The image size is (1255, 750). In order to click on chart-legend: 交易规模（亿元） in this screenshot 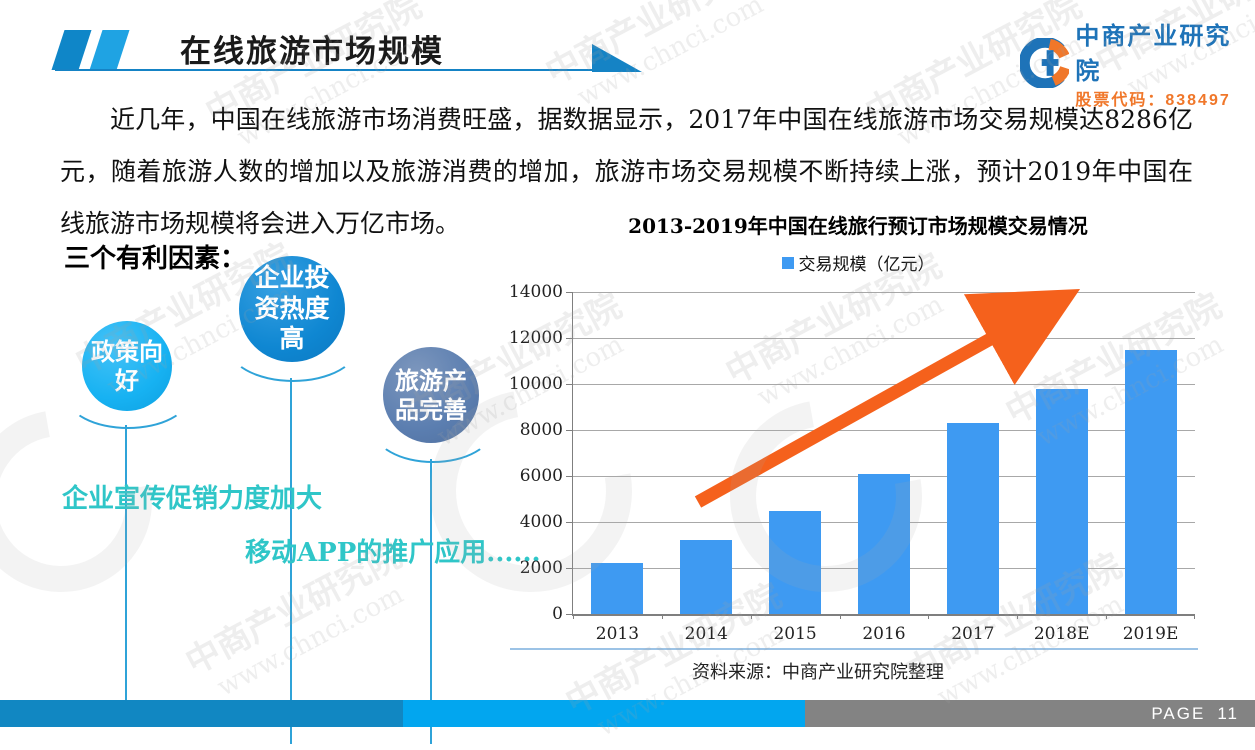, I will do `click(858, 262)`.